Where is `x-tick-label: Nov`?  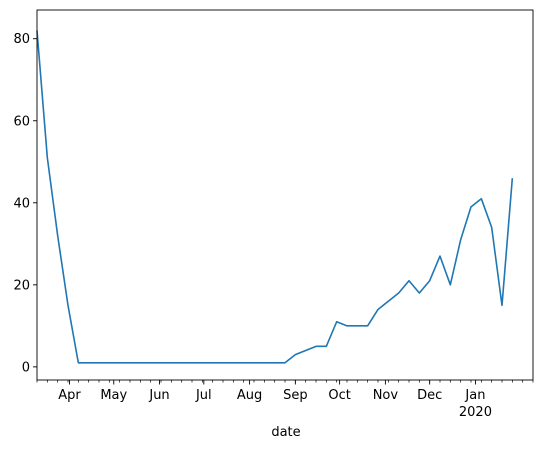
x-tick-label: Nov is located at coordinates (386, 395).